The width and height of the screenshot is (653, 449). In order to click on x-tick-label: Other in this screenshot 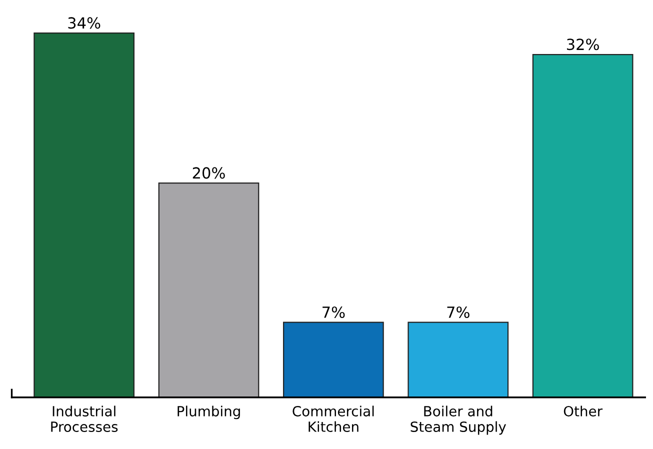, I will do `click(583, 411)`.